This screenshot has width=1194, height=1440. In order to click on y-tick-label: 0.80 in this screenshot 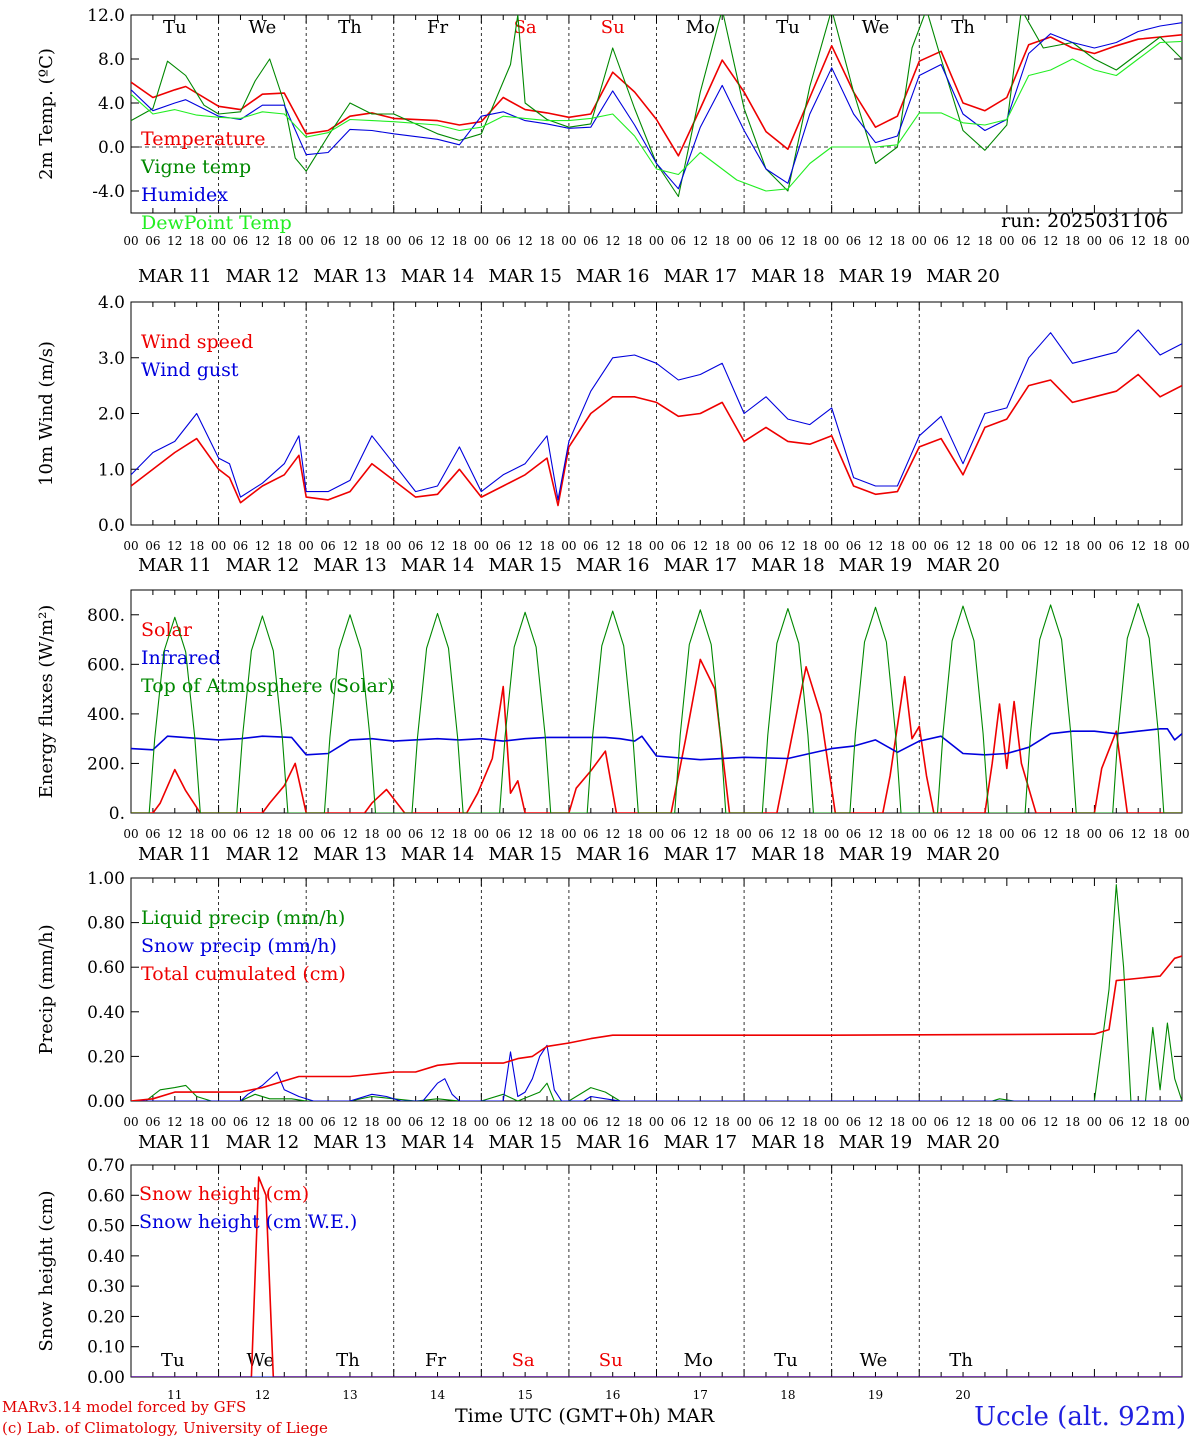, I will do `click(106, 924)`.